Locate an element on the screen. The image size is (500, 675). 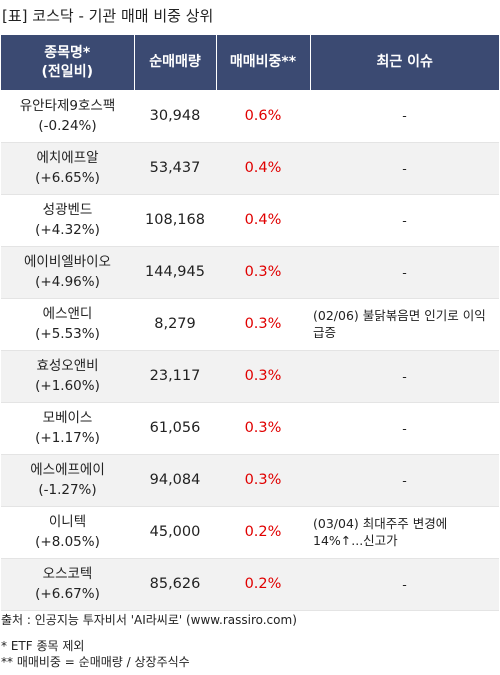
table-row: 유안타제9호스팩 (-0.24%) 30,948 0.6% - is located at coordinates (250, 116).